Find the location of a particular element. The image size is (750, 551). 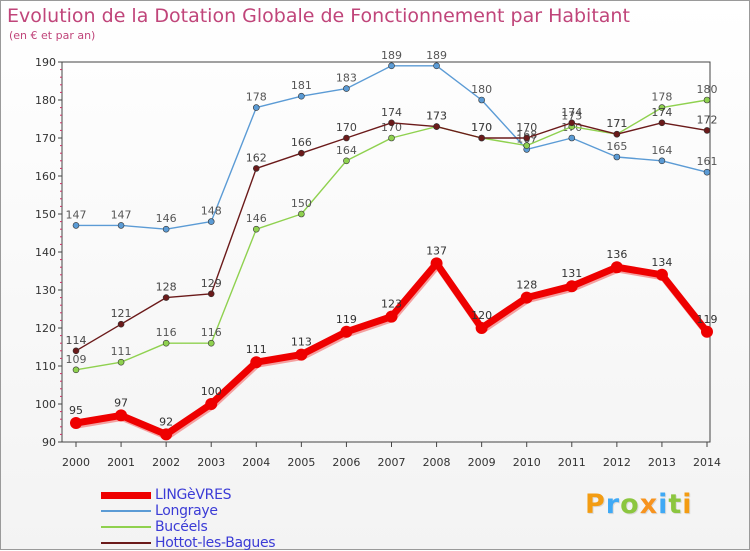

data-label: 95 is located at coordinates (76, 410).